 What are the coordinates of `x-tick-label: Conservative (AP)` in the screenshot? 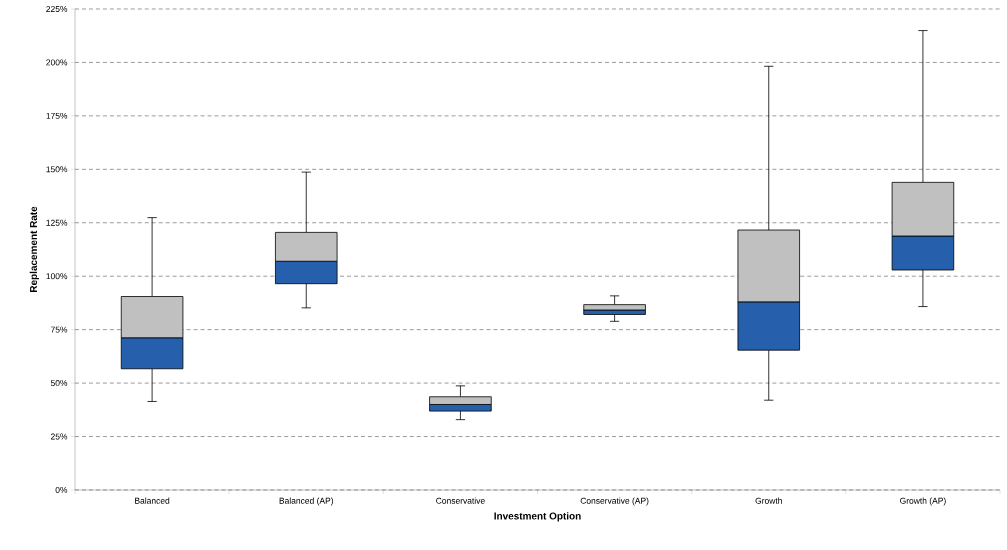 It's located at (614, 501).